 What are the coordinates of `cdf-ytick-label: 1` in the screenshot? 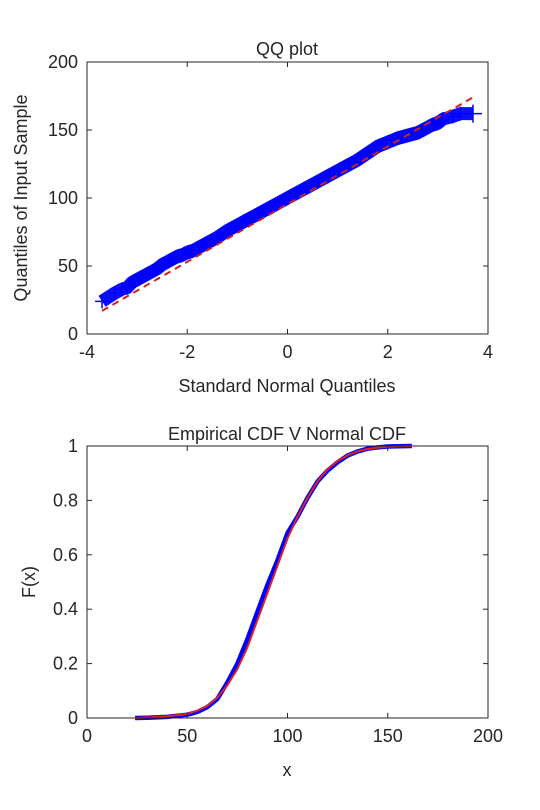 It's located at (73, 446).